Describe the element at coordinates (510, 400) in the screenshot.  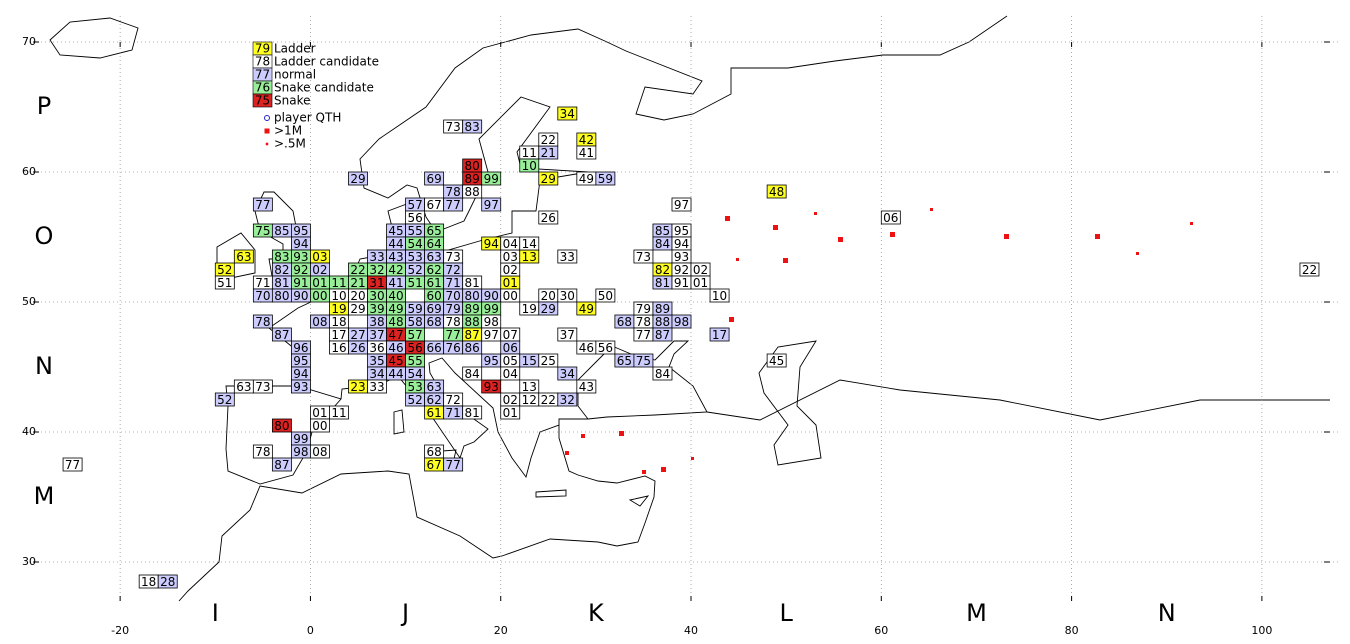
I see `square-label: 02` at that location.